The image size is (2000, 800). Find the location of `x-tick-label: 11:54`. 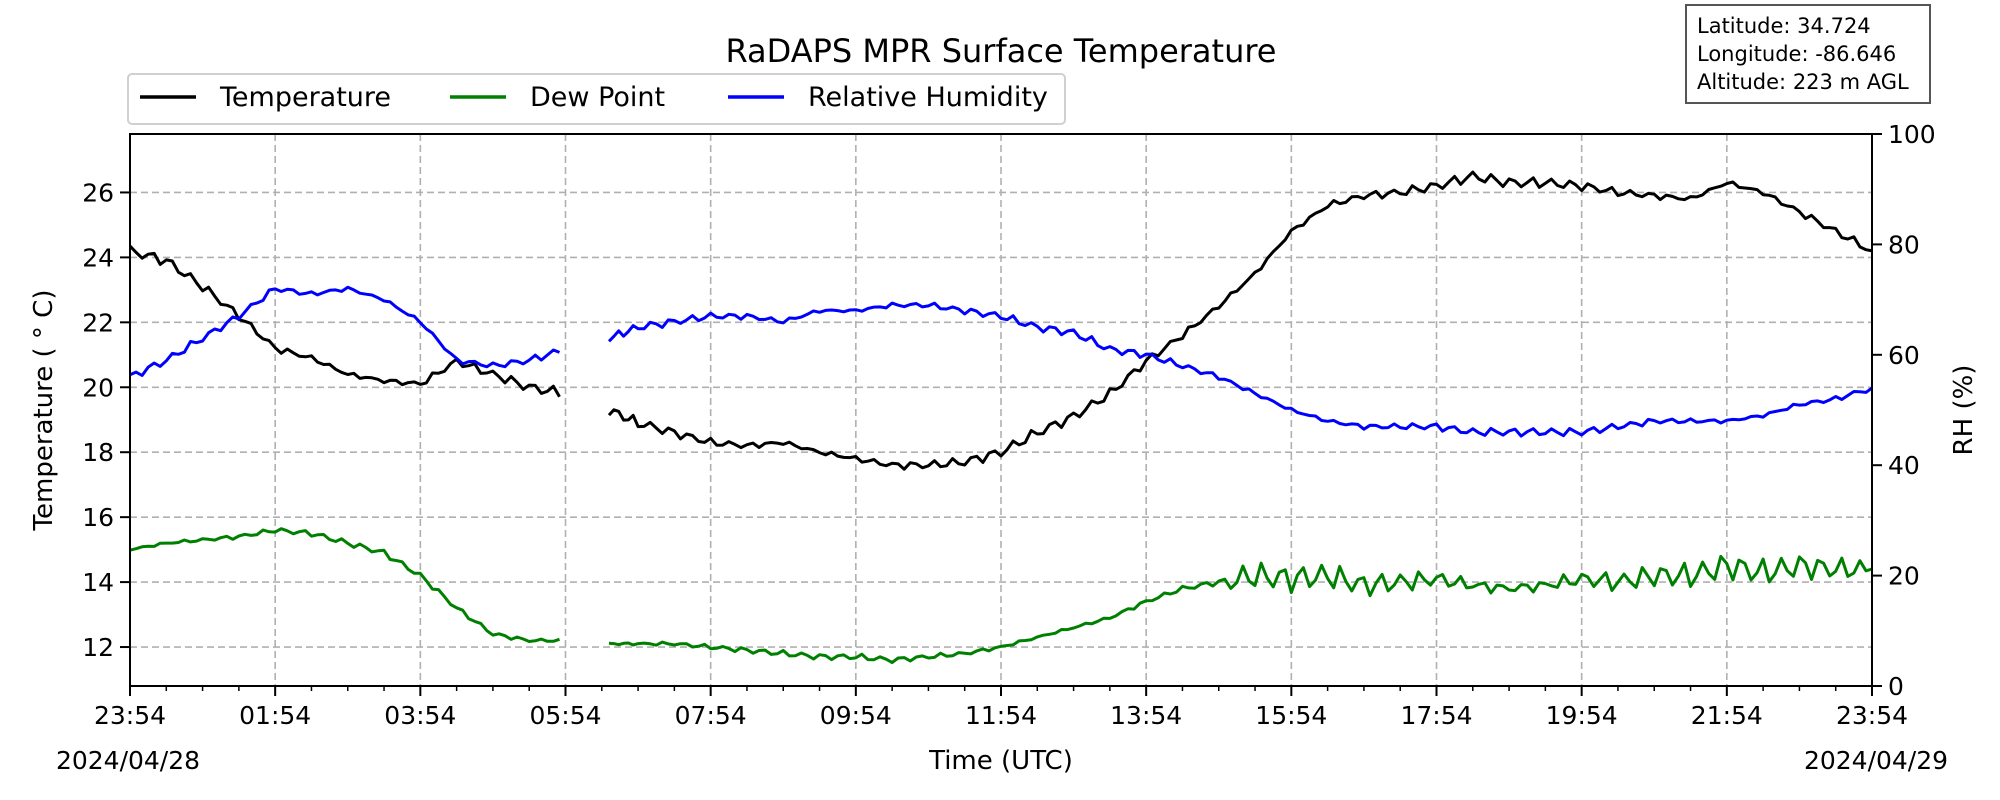

x-tick-label: 11:54 is located at coordinates (1001, 715).